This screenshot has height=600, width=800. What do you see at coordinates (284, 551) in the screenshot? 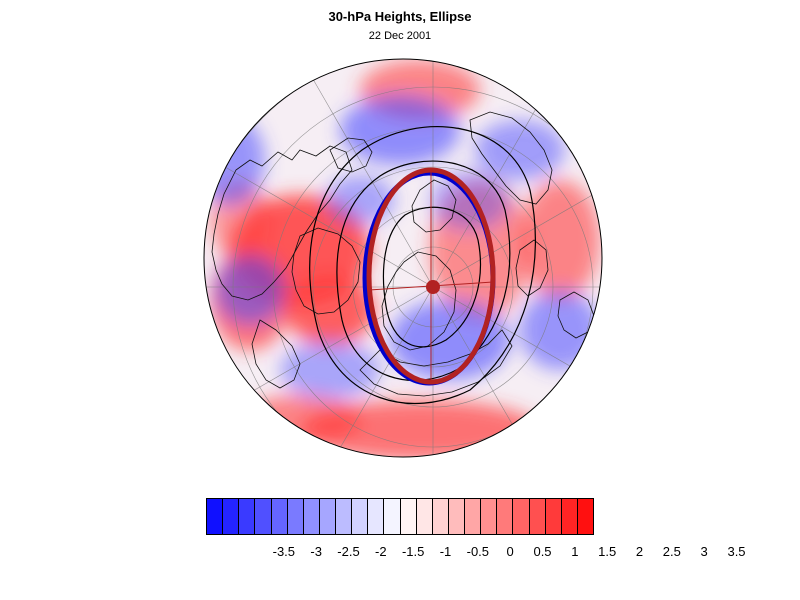
I see `colorbar-tick-label: -3.5` at bounding box center [284, 551].